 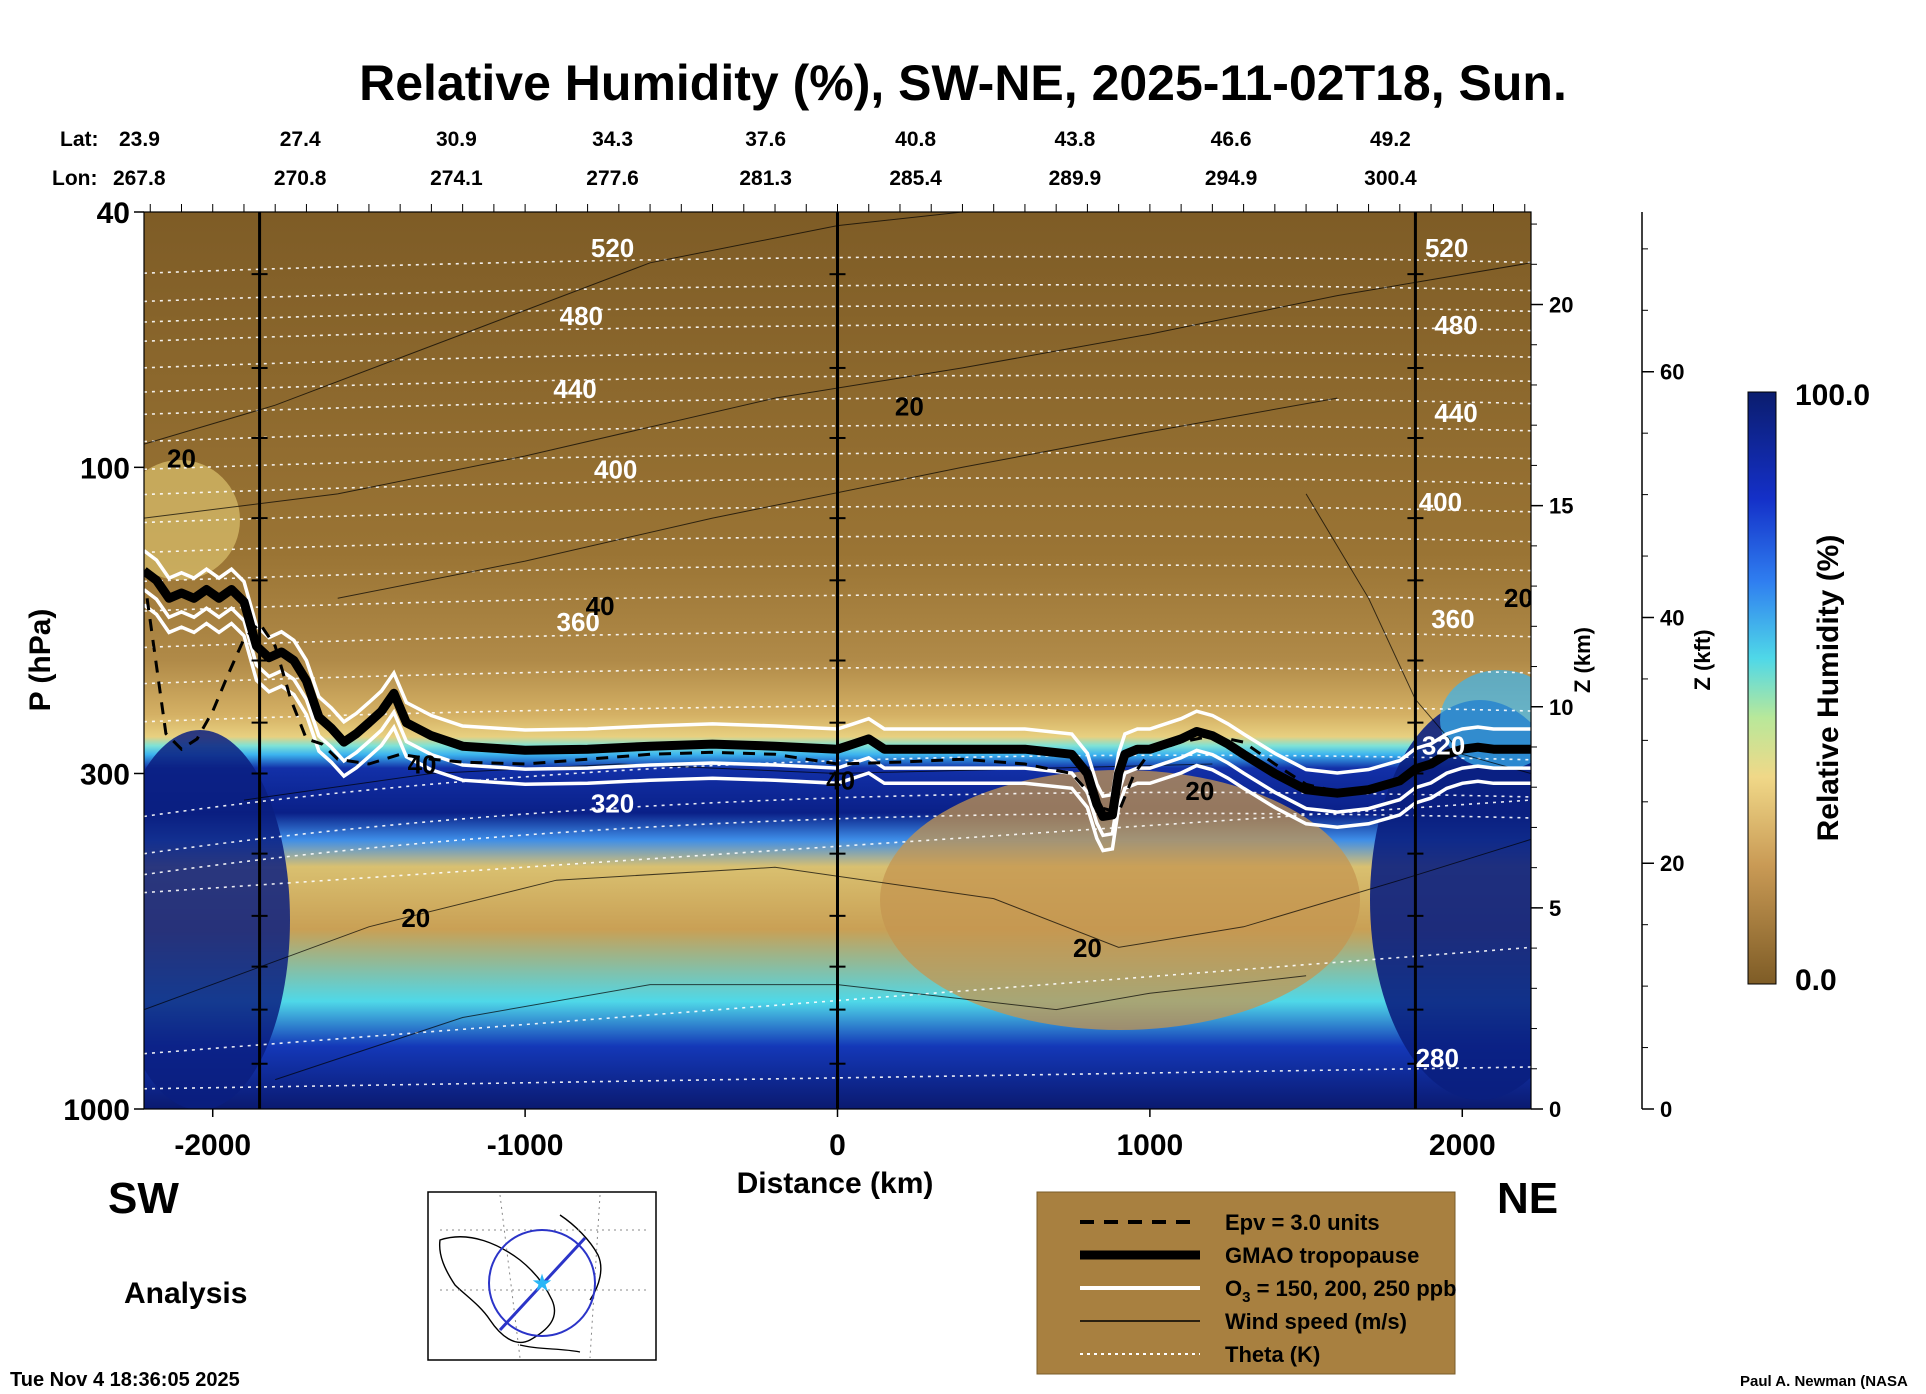 I want to click on colorbar-max: 100.0, so click(x=1832, y=395).